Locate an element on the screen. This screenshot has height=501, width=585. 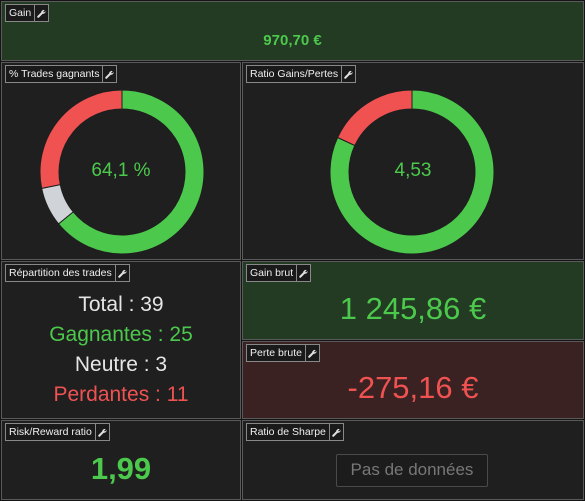
risk-reward-panel: Risk/Reward ratio 1,99 is located at coordinates (121, 460).